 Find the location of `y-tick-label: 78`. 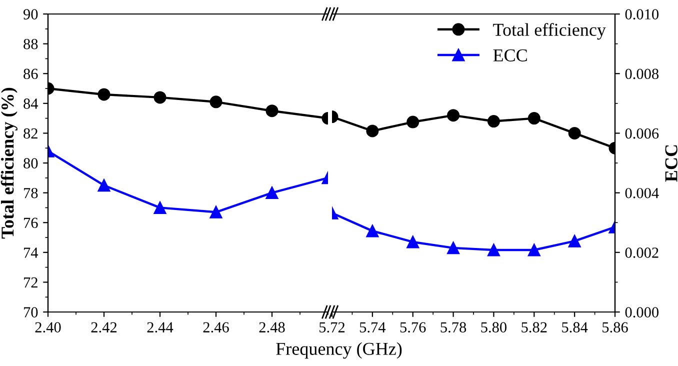

y-tick-label: 78 is located at coordinates (31, 193).